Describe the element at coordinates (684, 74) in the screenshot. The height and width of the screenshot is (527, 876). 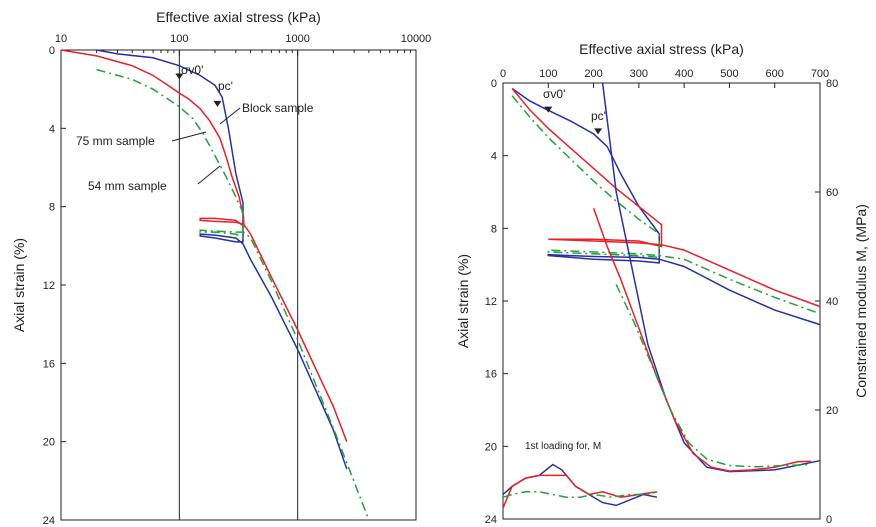
I see `right-x-tick-label: 400` at that location.